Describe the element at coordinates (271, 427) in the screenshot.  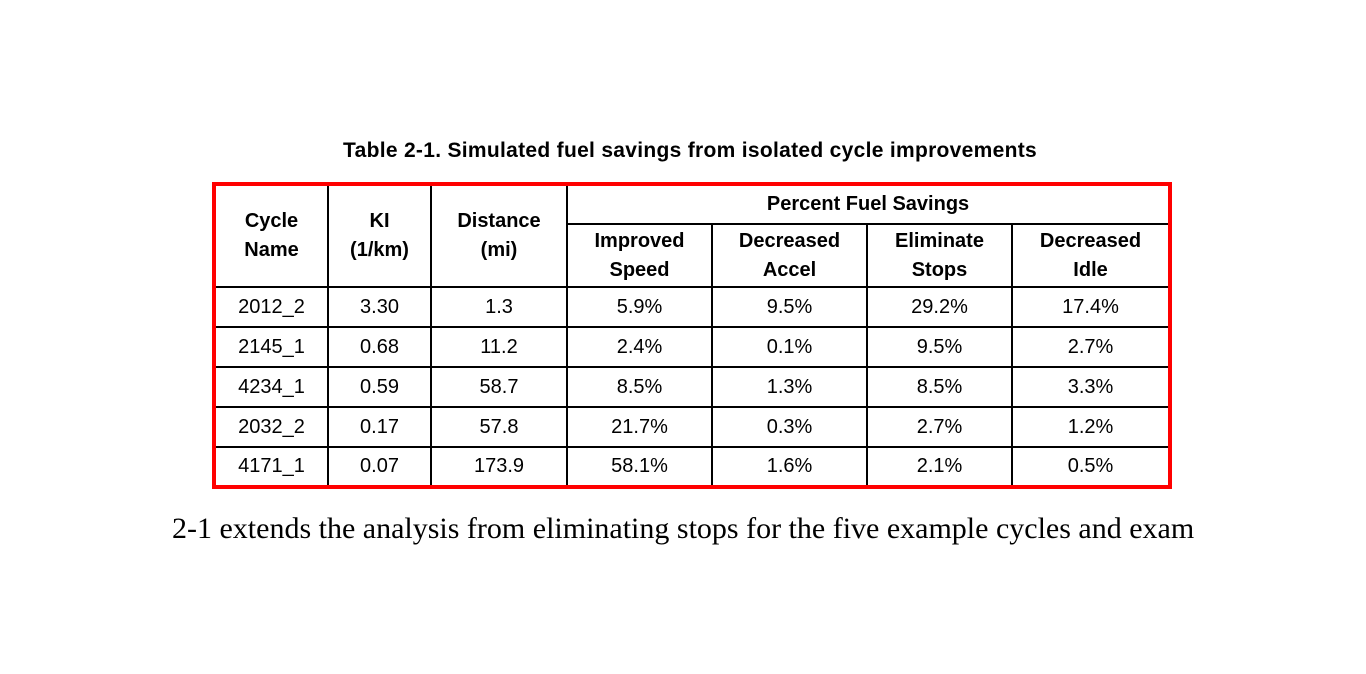
I see `cell-cycle-name: 2032_2` at that location.